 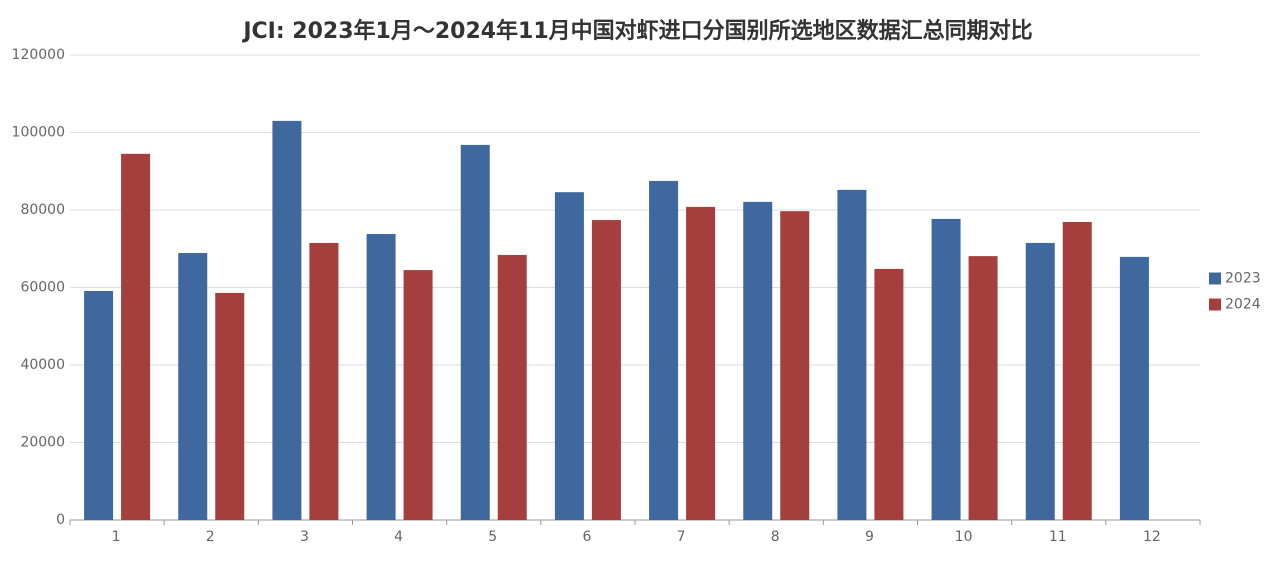 What do you see at coordinates (492, 537) in the screenshot?
I see `x-tick-label: 5` at bounding box center [492, 537].